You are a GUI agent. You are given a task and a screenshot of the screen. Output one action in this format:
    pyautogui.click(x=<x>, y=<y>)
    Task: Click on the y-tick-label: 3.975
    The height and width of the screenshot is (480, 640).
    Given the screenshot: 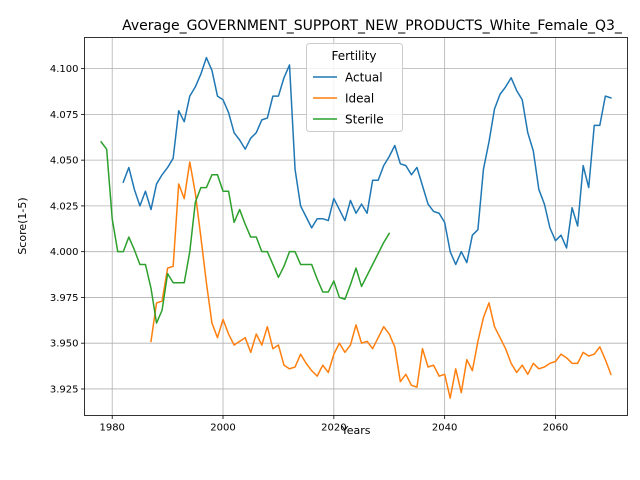 What is the action you would take?
    pyautogui.click(x=64, y=298)
    